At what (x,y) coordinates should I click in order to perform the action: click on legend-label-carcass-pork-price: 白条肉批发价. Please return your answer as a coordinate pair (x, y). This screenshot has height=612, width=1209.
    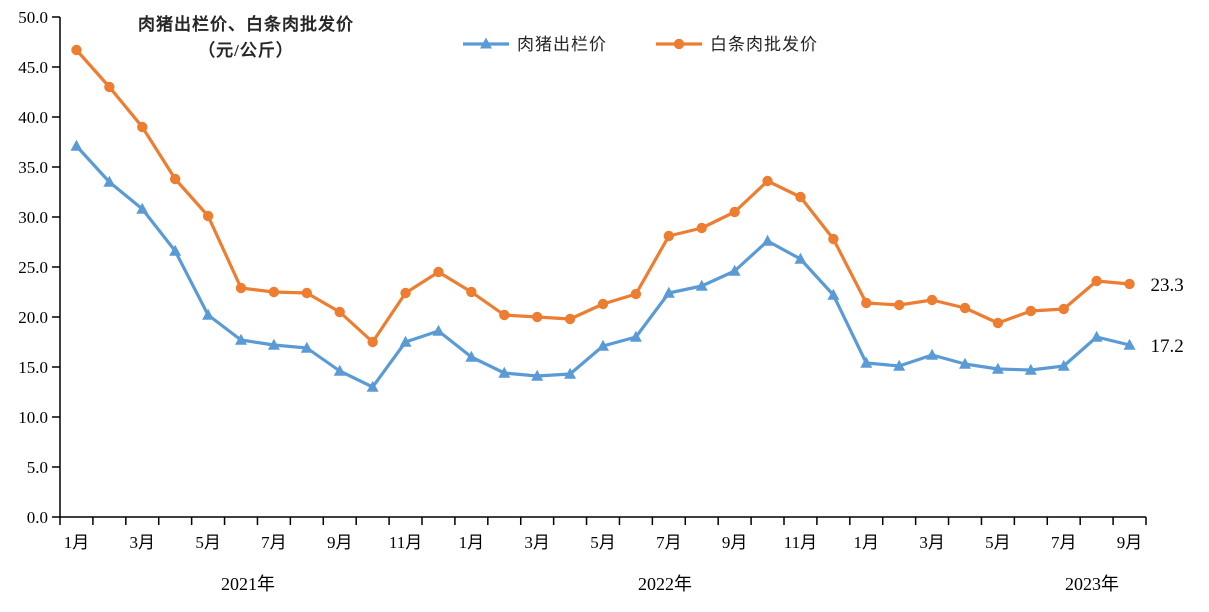
    Looking at the image, I should click on (764, 44).